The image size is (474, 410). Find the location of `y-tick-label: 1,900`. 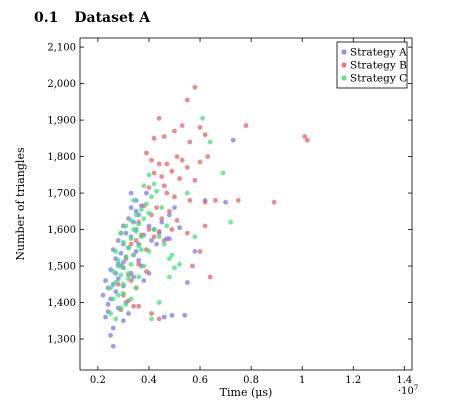

y-tick-label: 1,900 is located at coordinates (61, 121).